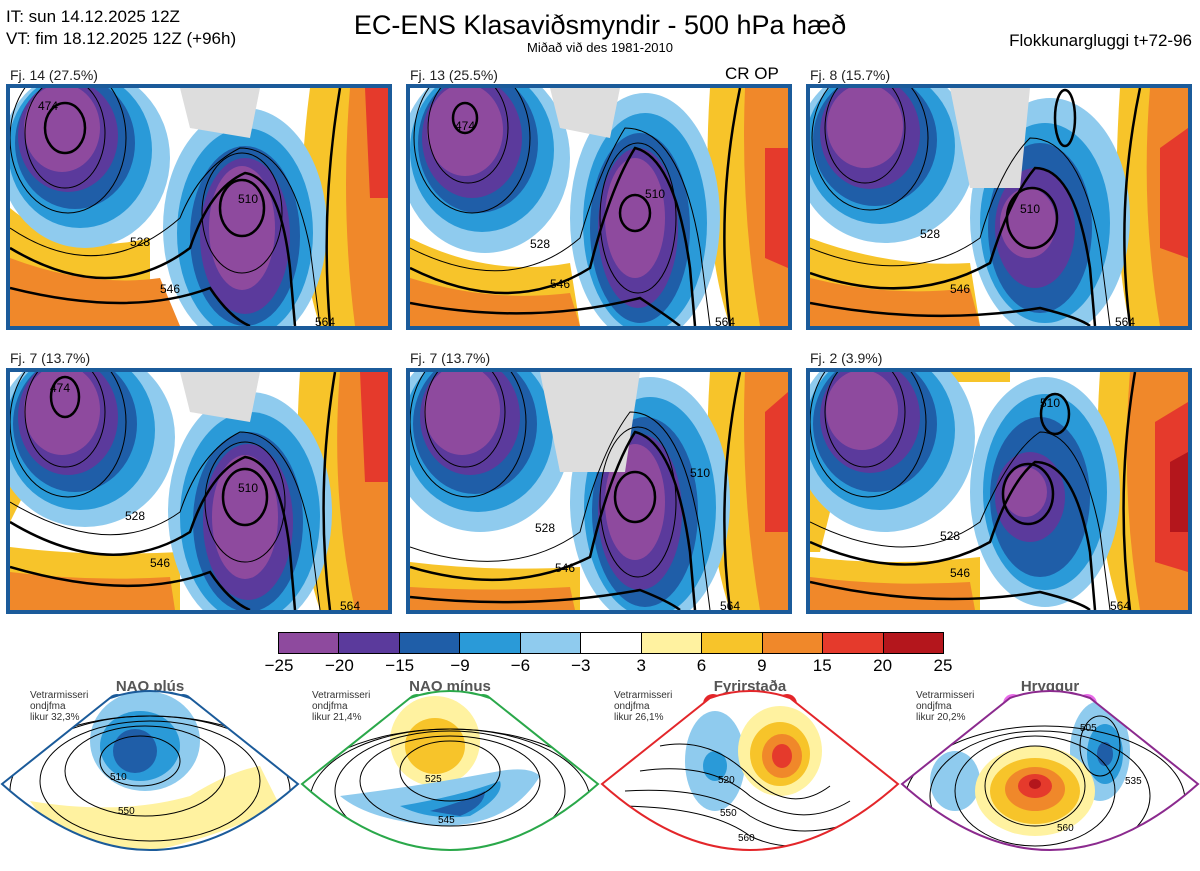 This screenshot has height=871, width=1200. What do you see at coordinates (446, 820) in the screenshot?
I see `contour-label: 545` at bounding box center [446, 820].